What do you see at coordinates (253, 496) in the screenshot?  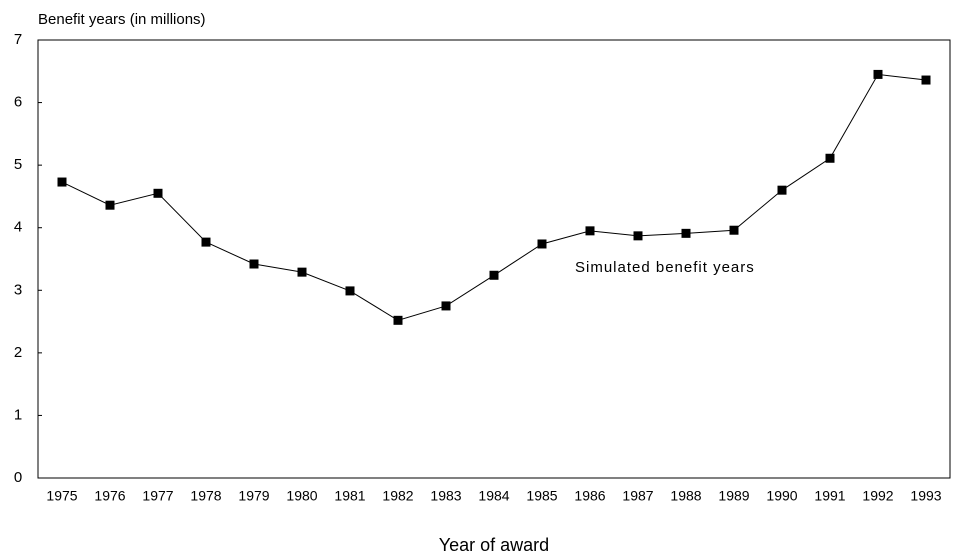 I see `x-tick-label: 1979` at bounding box center [253, 496].